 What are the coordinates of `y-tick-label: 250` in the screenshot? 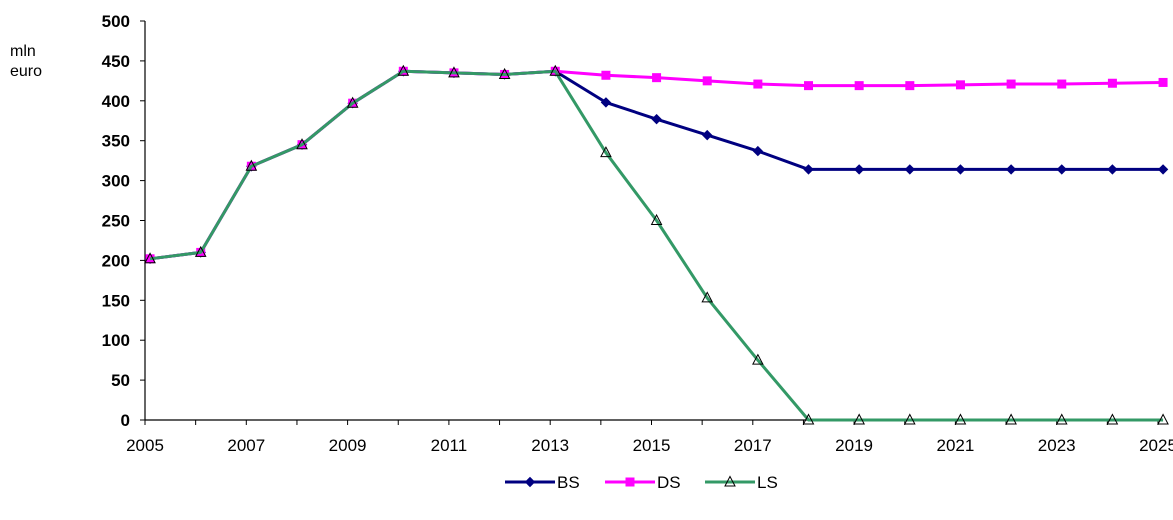 It's located at (116, 221).